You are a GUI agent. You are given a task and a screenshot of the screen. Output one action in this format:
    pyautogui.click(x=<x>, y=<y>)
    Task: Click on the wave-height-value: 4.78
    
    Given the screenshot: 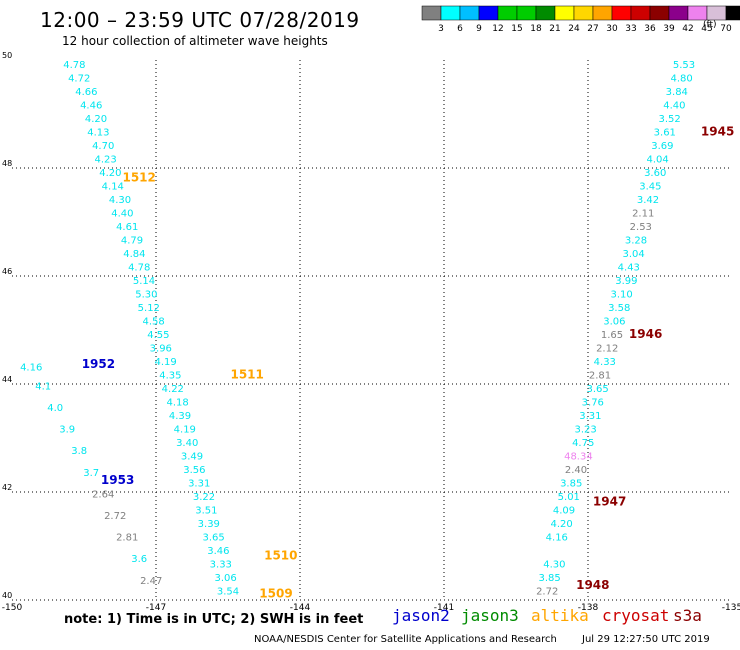 What is the action you would take?
    pyautogui.click(x=139, y=268)
    